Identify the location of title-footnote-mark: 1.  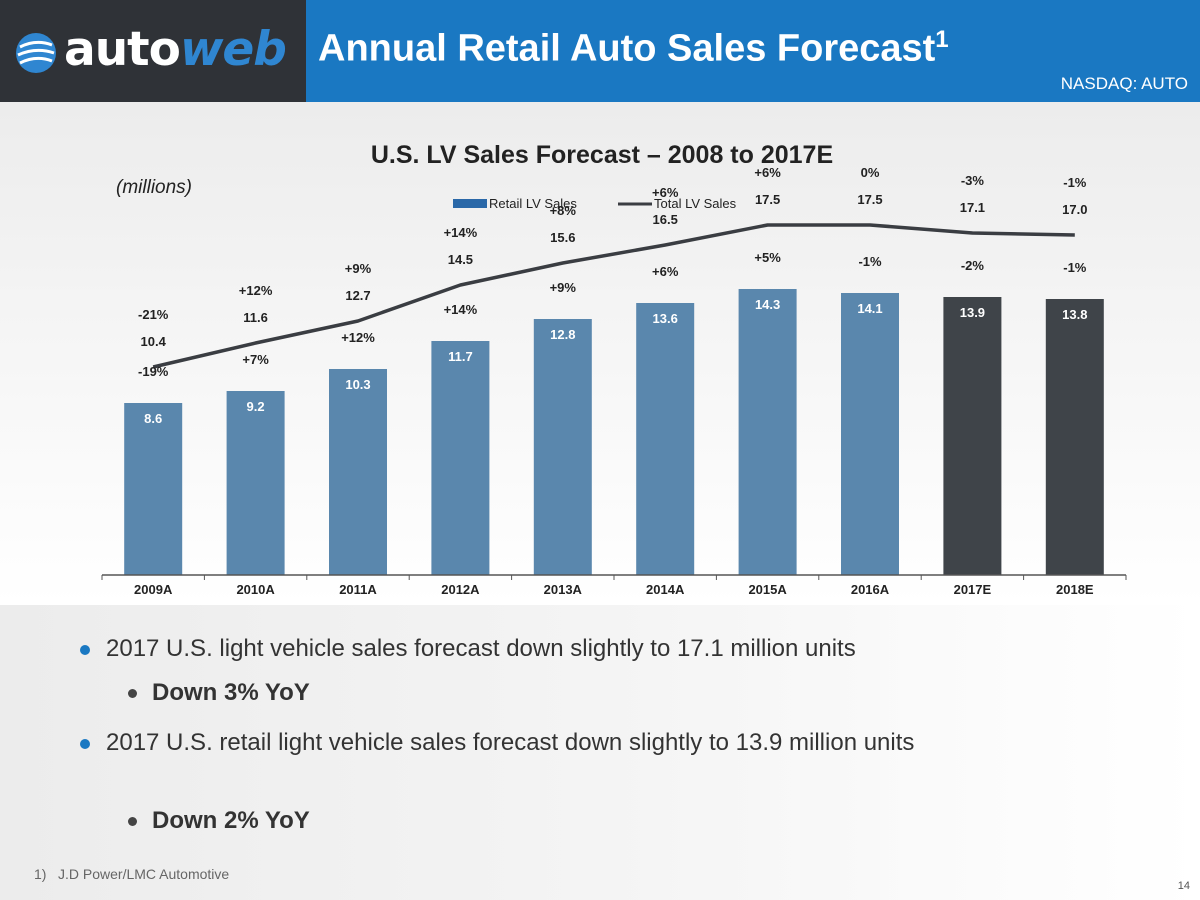
(942, 39).